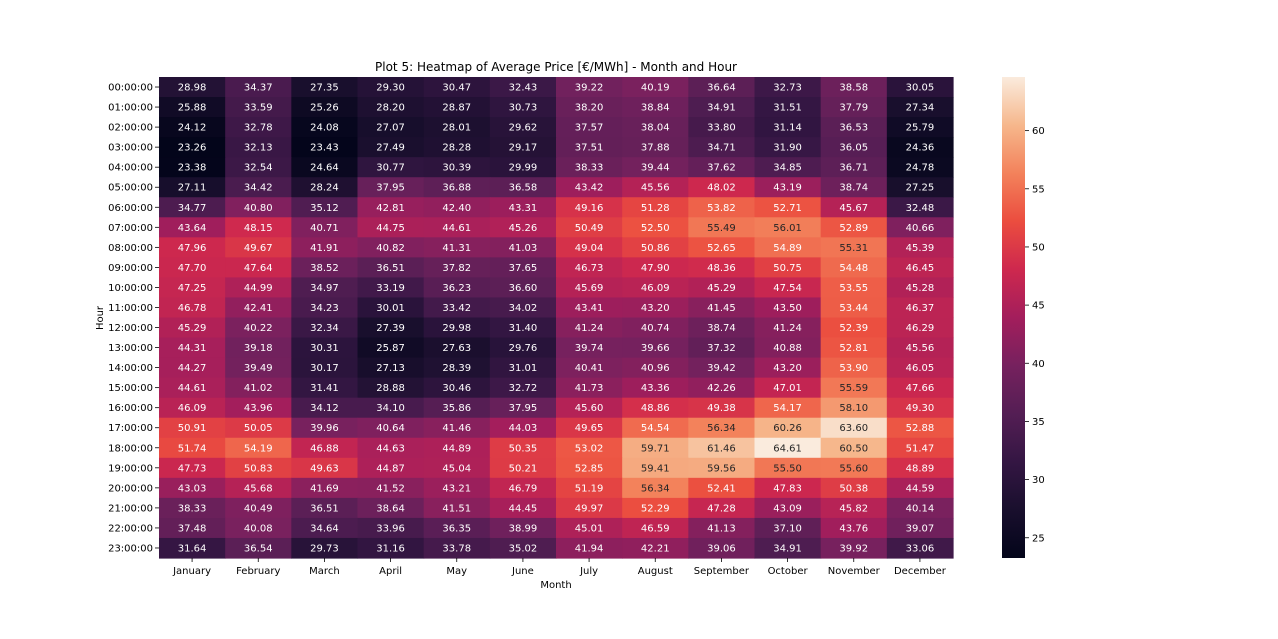 This screenshot has height=639, width=1278. What do you see at coordinates (456, 488) in the screenshot?
I see `cell-value-label: 43.21` at bounding box center [456, 488].